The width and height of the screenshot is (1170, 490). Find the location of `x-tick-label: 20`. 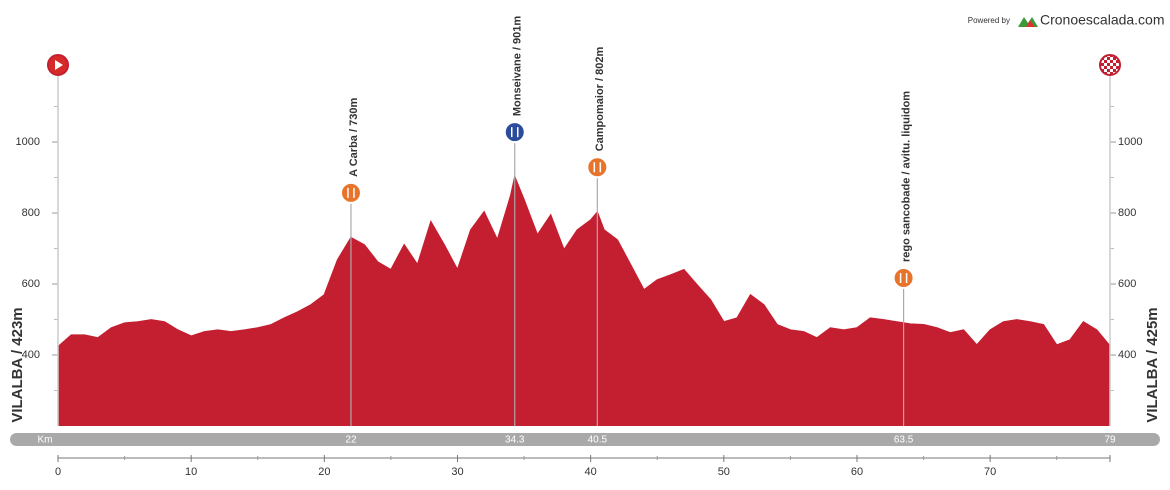

x-tick-label: 20 is located at coordinates (324, 472).